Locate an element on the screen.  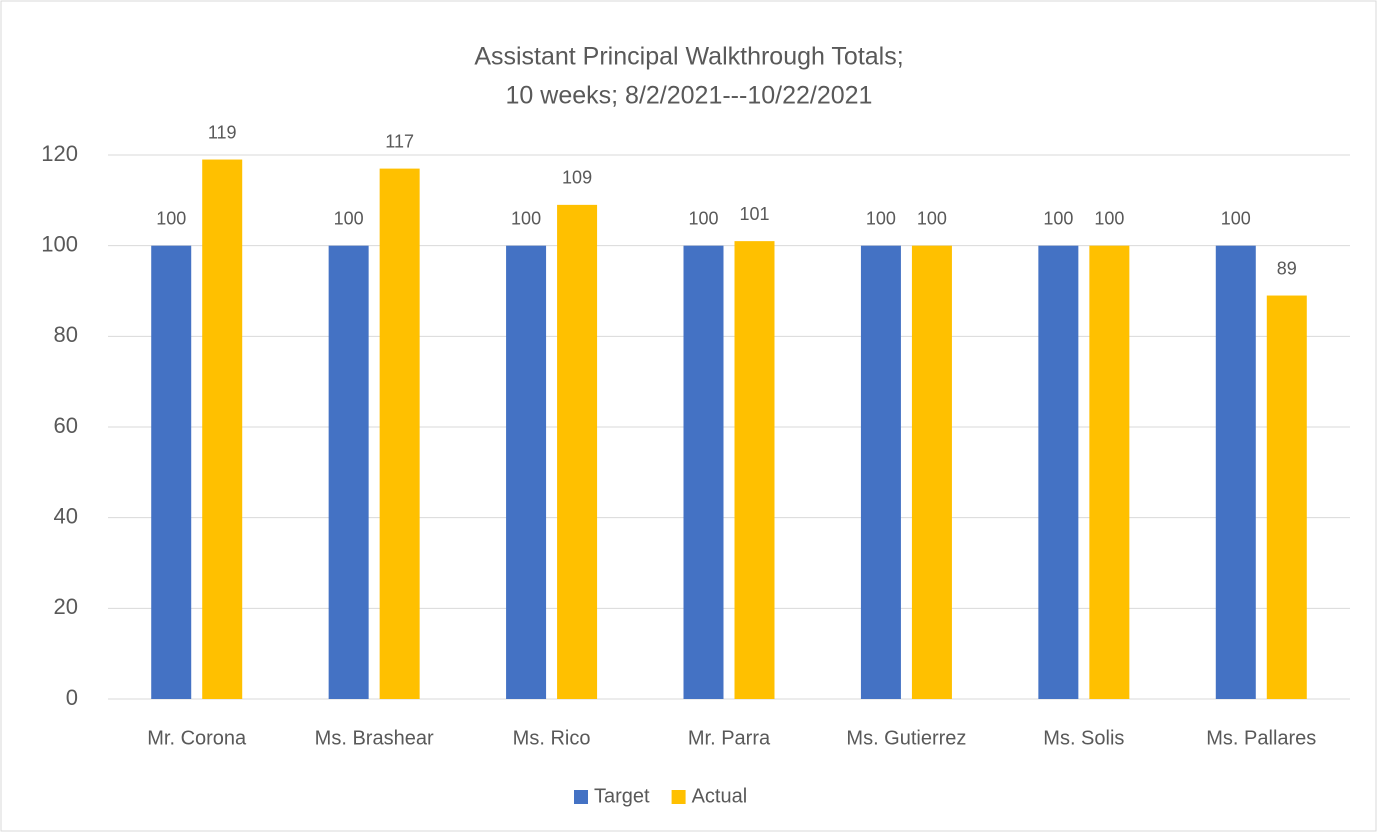
data-label: 89 is located at coordinates (1287, 268).